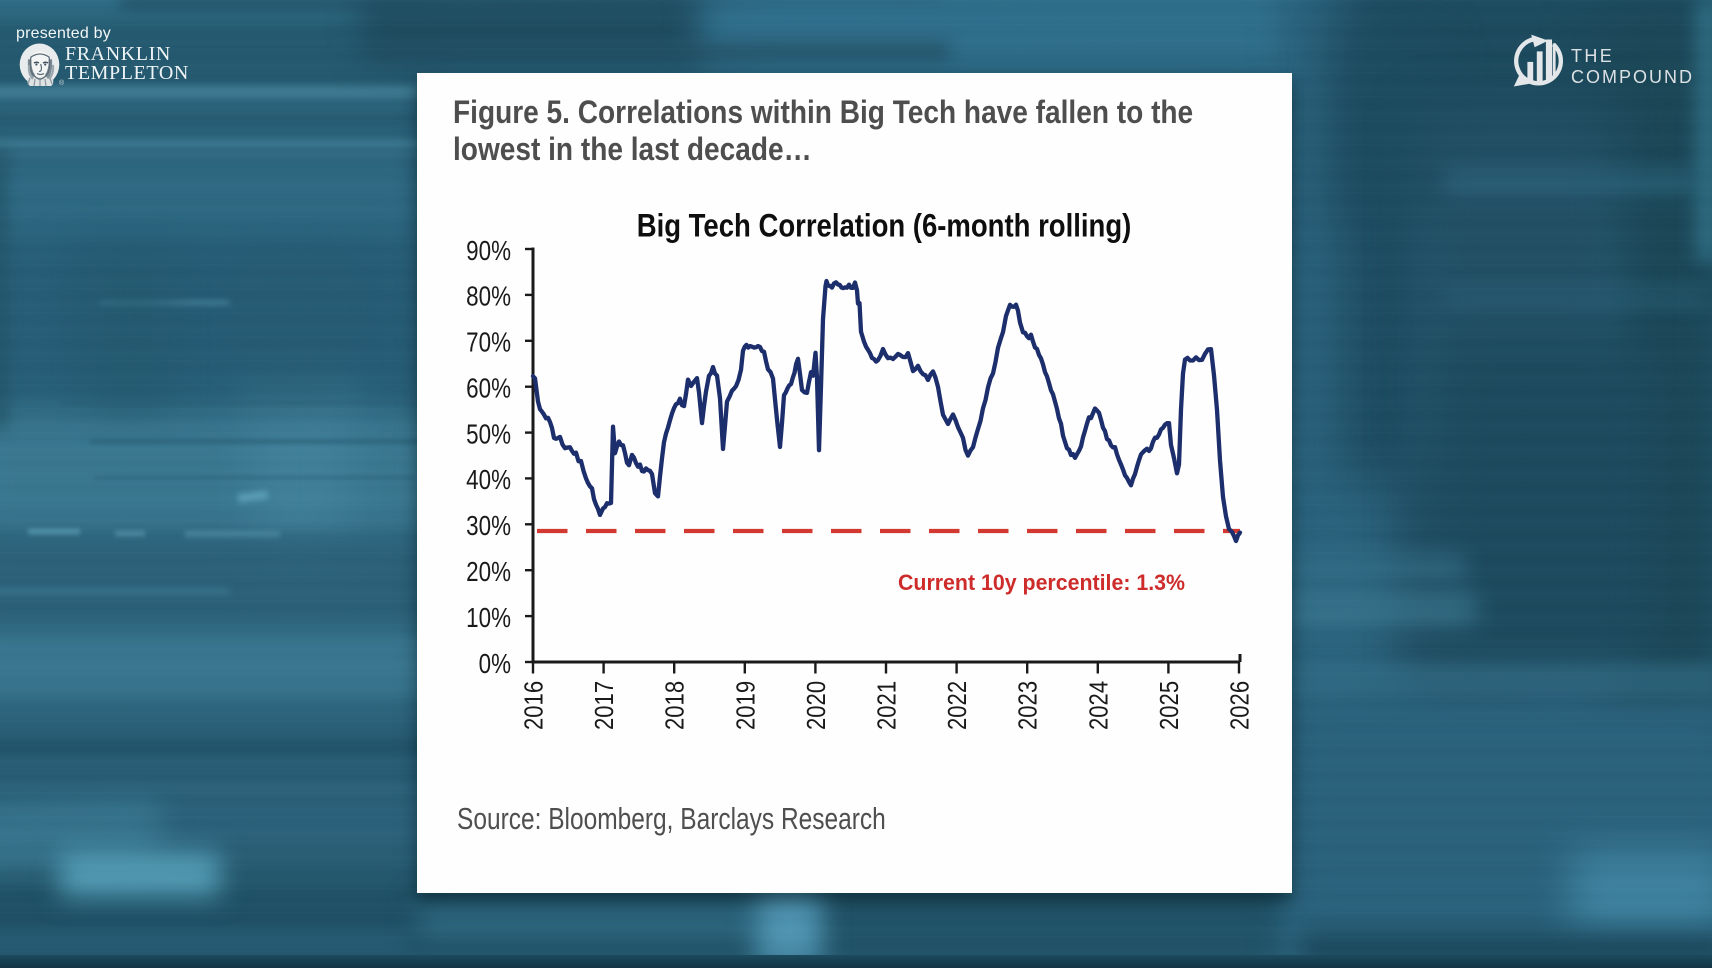 The image size is (1712, 968). Describe the element at coordinates (488, 388) in the screenshot. I see `svg-text: 60%` at that location.